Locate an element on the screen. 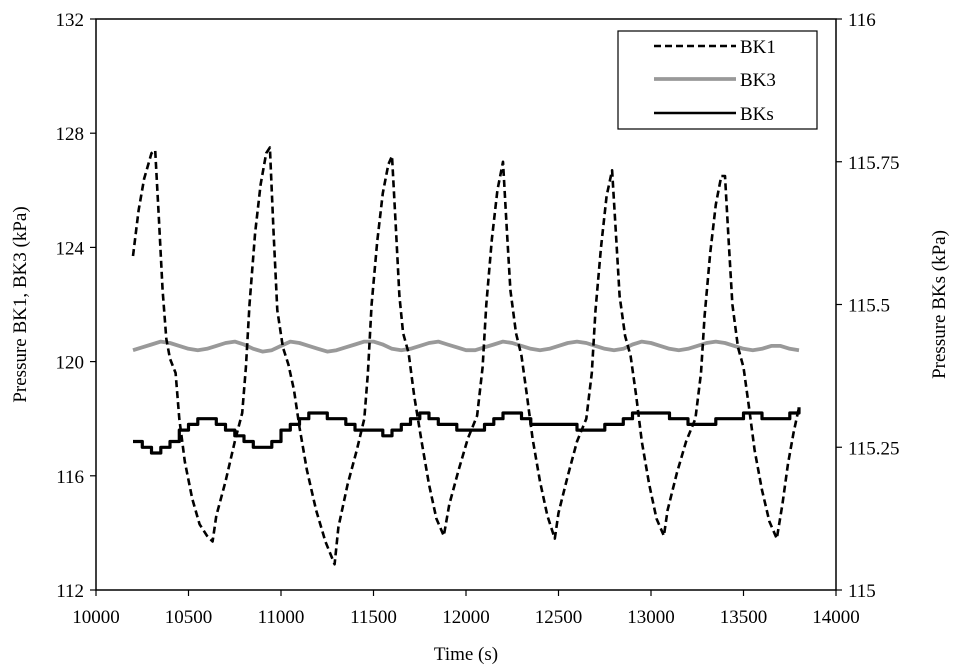  y-left-tick-label: 116 is located at coordinates (70, 477).